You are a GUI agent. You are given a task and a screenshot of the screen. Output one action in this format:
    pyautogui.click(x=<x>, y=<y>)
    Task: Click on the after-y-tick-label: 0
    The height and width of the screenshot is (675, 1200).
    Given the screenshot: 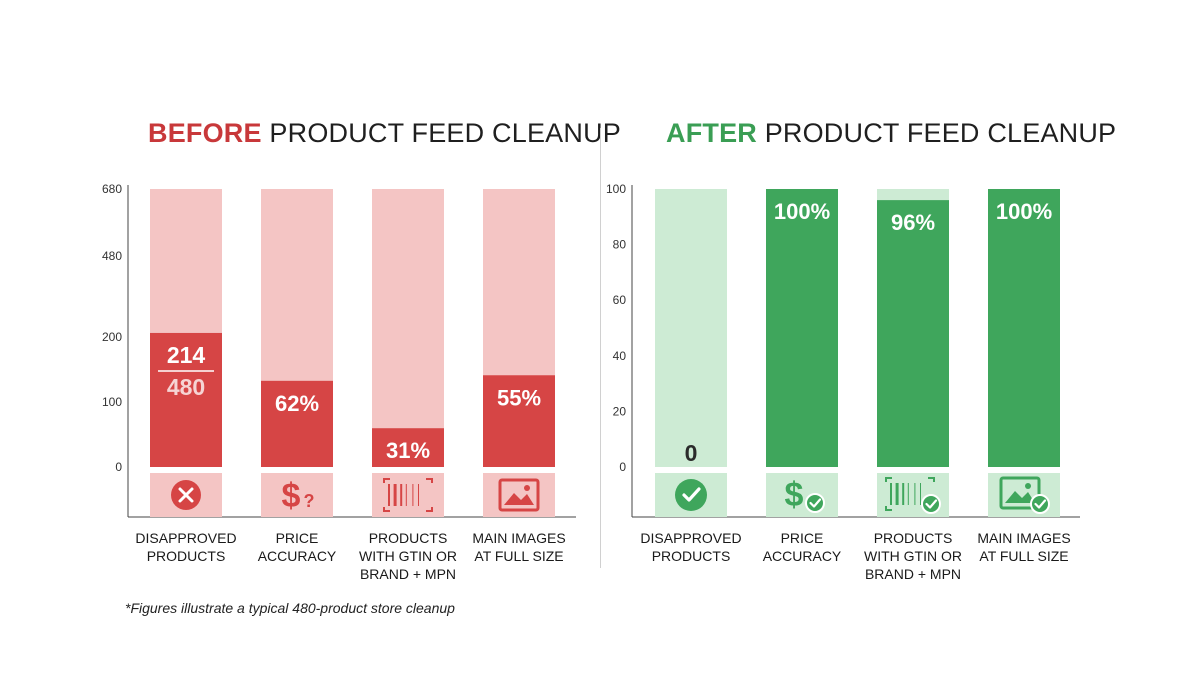 What is the action you would take?
    pyautogui.click(x=622, y=467)
    